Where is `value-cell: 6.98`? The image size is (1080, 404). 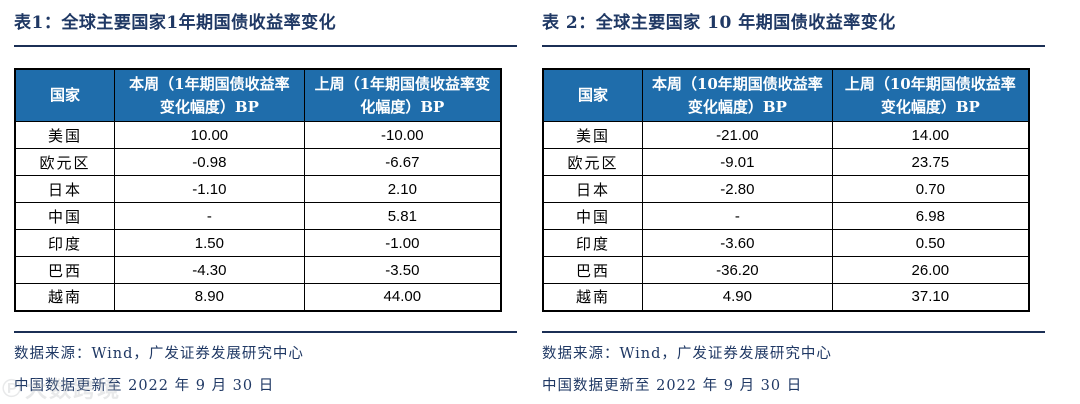 value-cell: 6.98 is located at coordinates (930, 216).